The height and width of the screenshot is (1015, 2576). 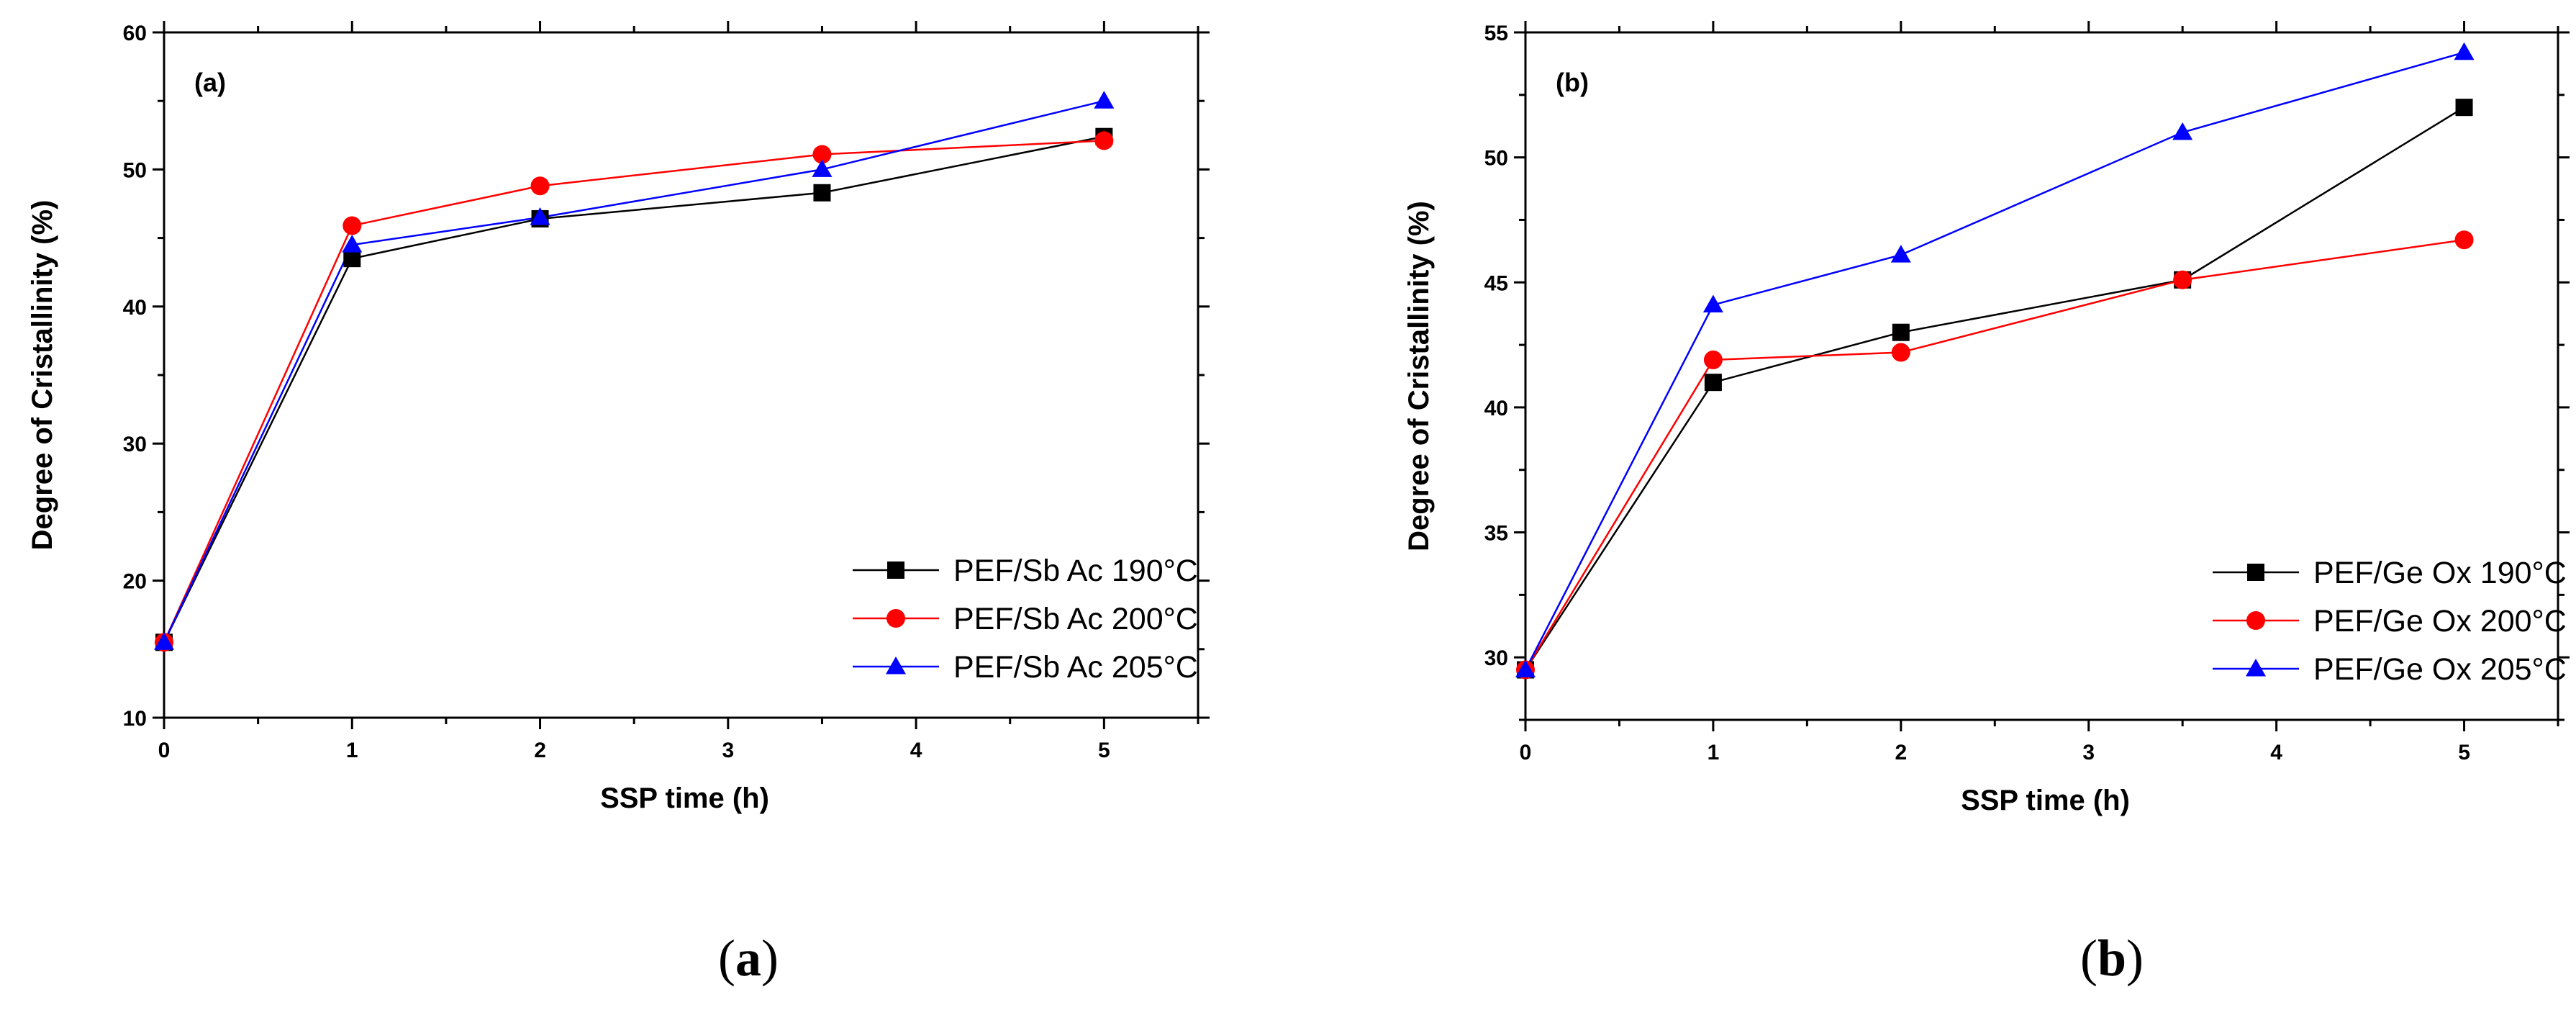 I want to click on y-tick-label: 55, so click(x=1496, y=33).